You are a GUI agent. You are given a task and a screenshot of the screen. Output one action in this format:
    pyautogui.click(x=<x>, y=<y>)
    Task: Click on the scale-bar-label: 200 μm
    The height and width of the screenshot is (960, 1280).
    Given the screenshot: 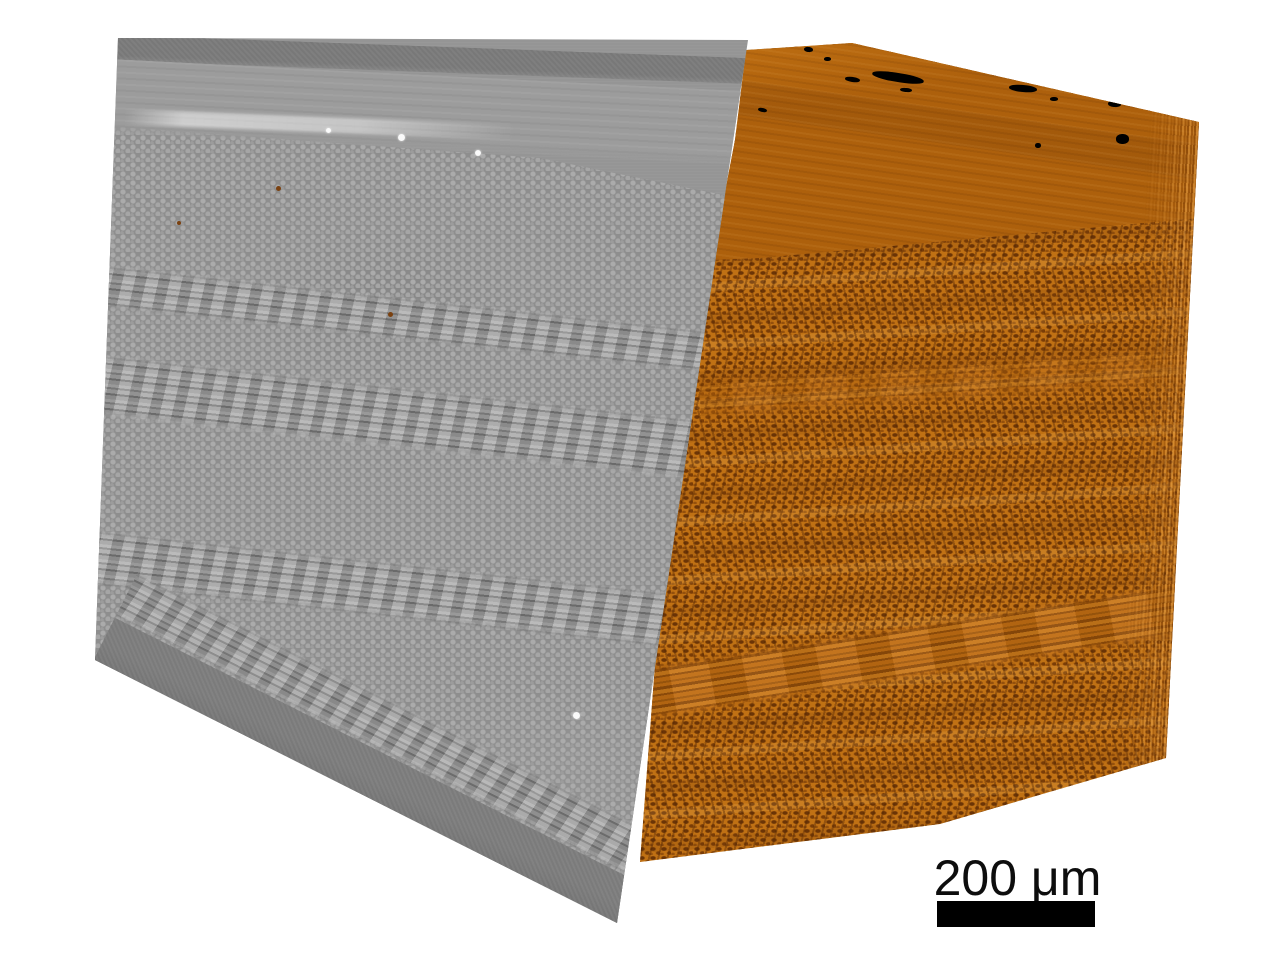 What is the action you would take?
    pyautogui.click(x=1017, y=878)
    